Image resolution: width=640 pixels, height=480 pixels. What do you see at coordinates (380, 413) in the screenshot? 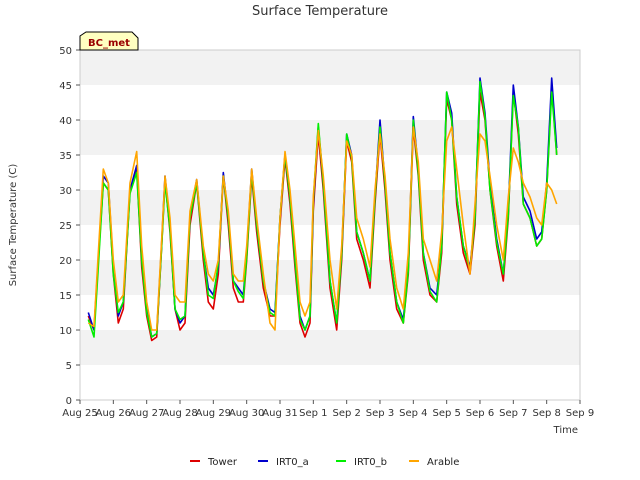
I see `x-tick-label: Sep 3` at bounding box center [380, 413].